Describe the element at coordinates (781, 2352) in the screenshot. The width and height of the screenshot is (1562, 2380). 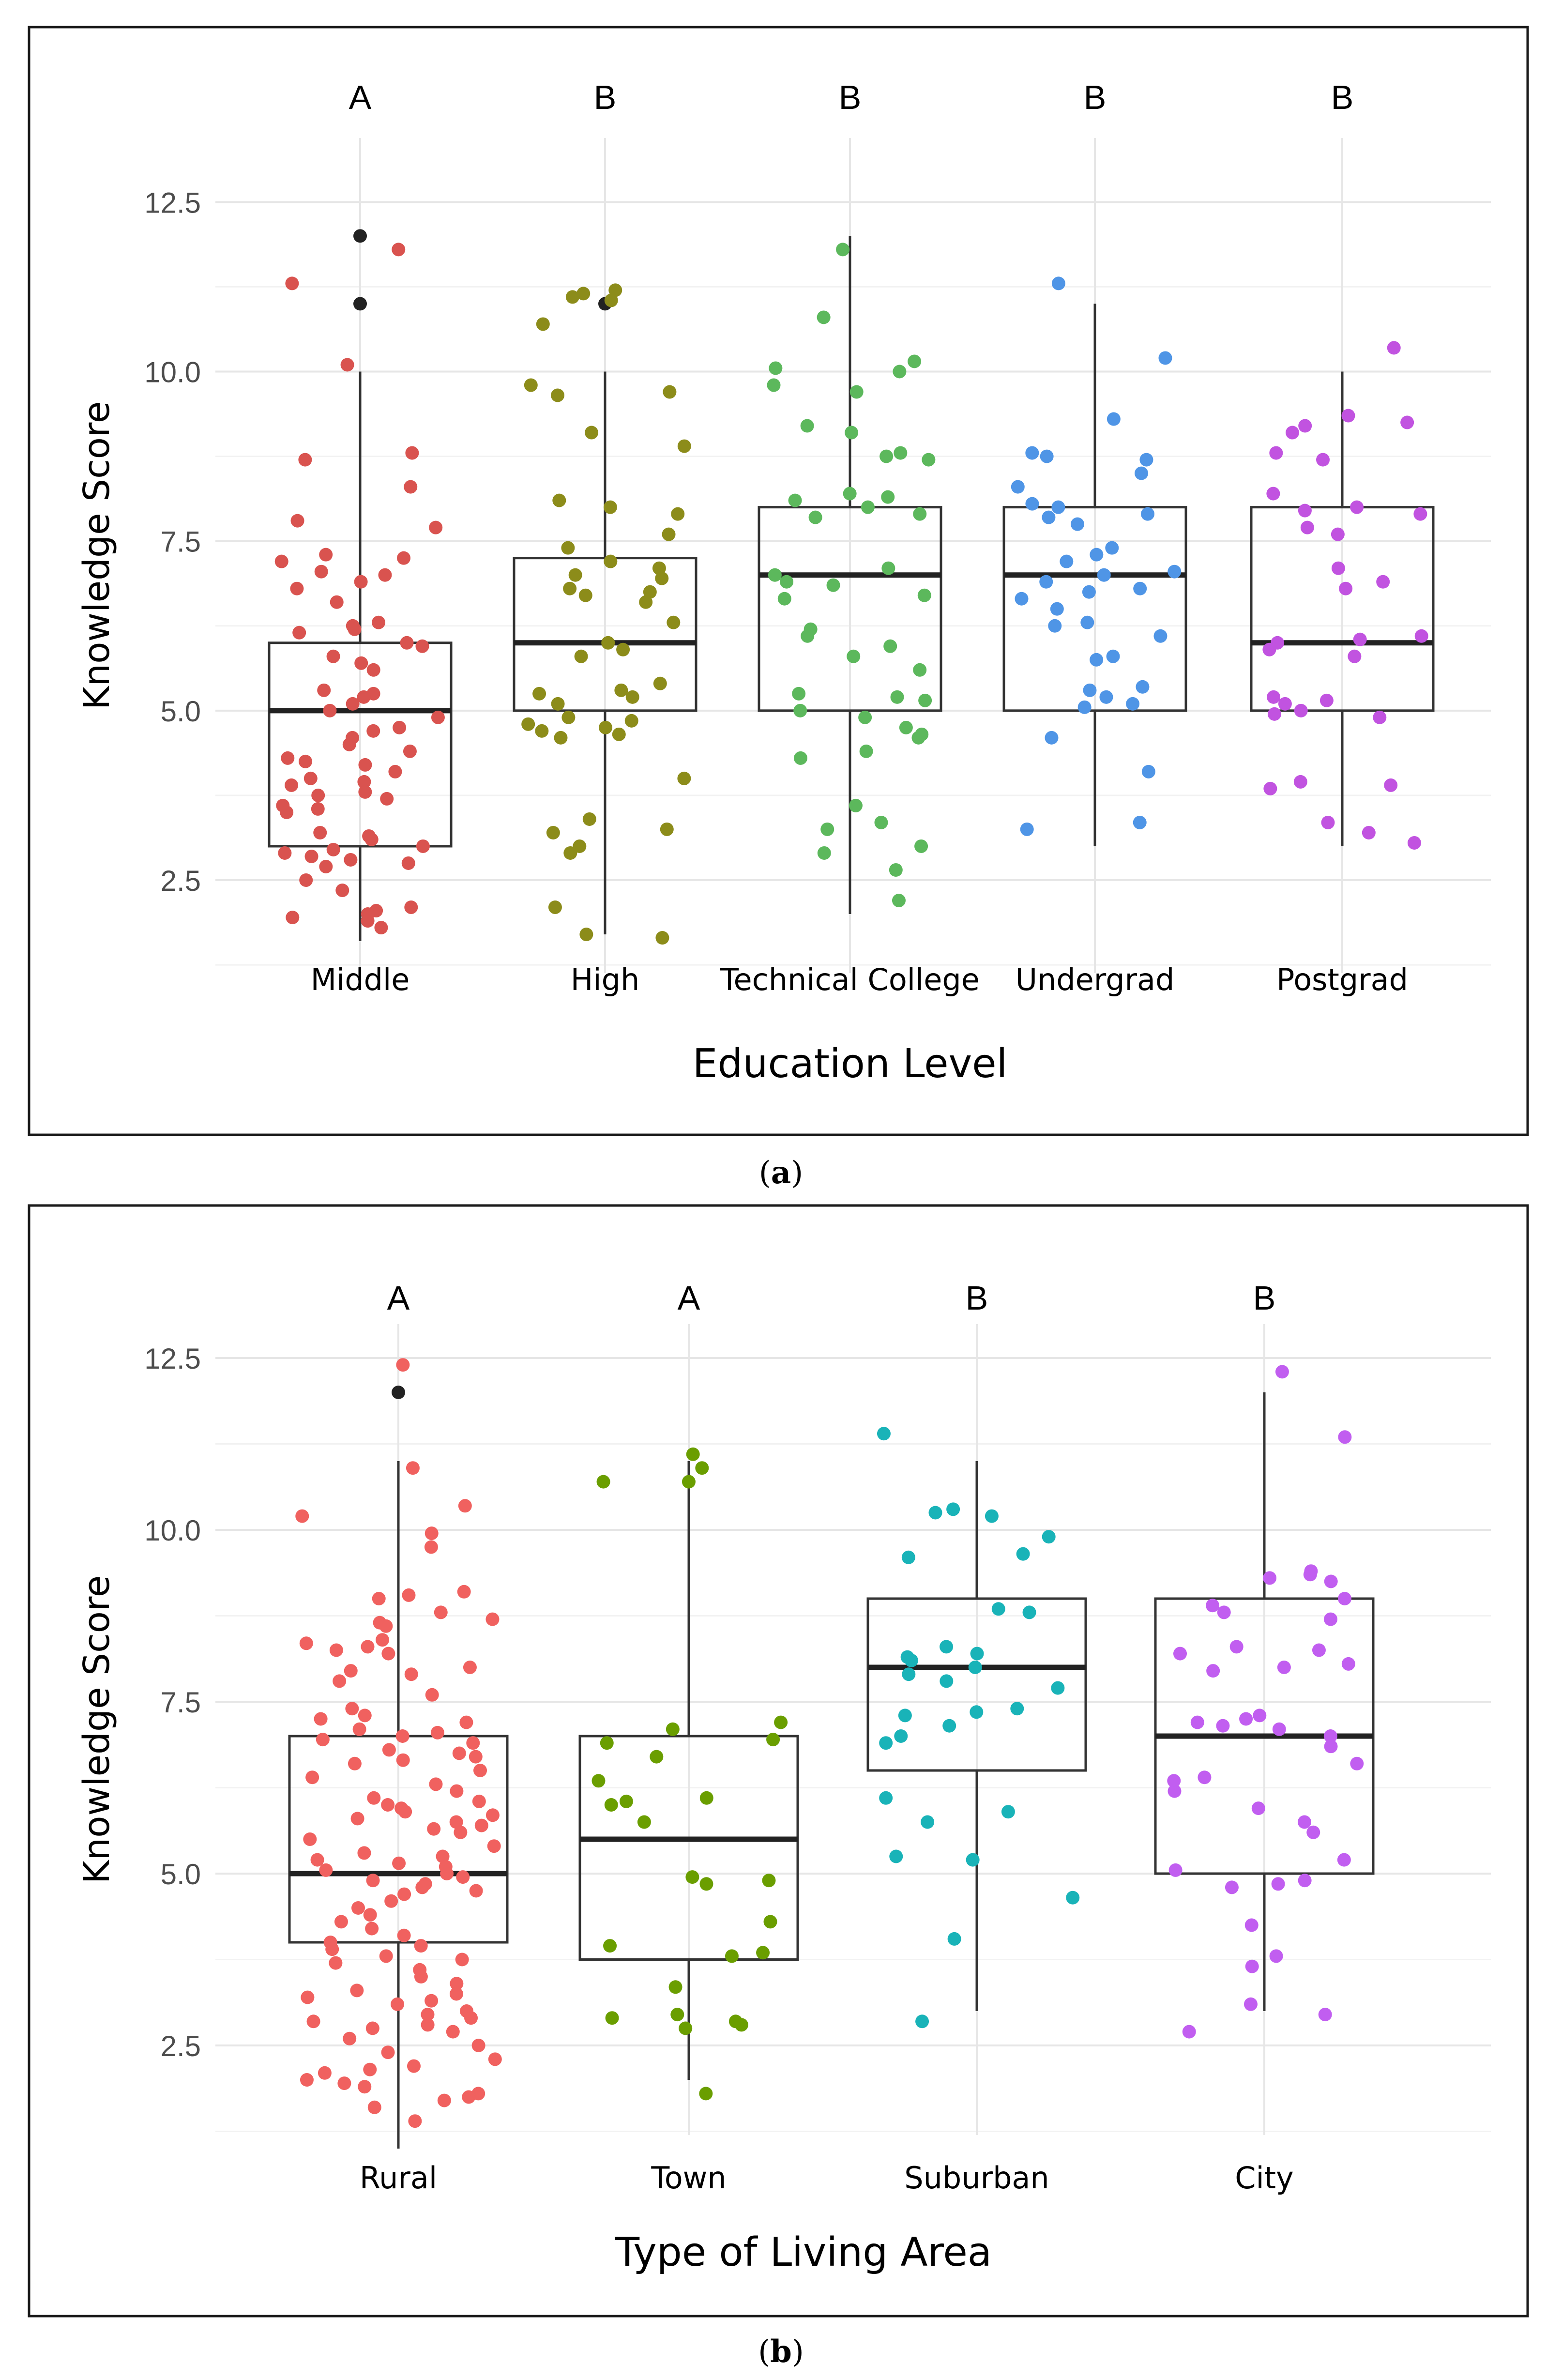
I see `panel-b-caption-label: b` at that location.